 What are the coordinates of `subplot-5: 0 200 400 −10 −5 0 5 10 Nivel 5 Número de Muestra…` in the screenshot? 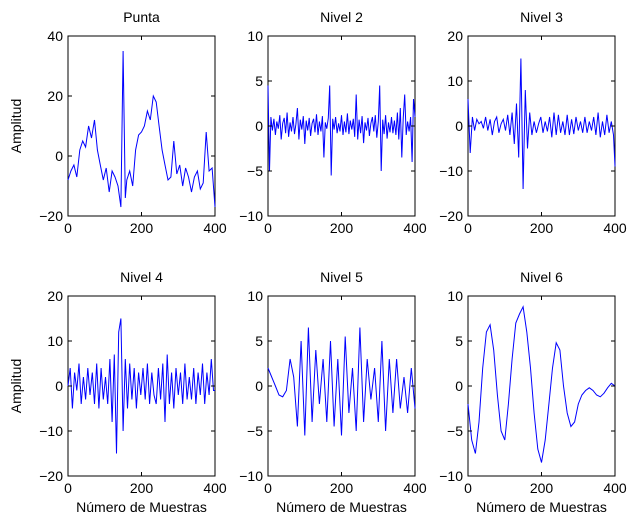 It's located at (333, 392).